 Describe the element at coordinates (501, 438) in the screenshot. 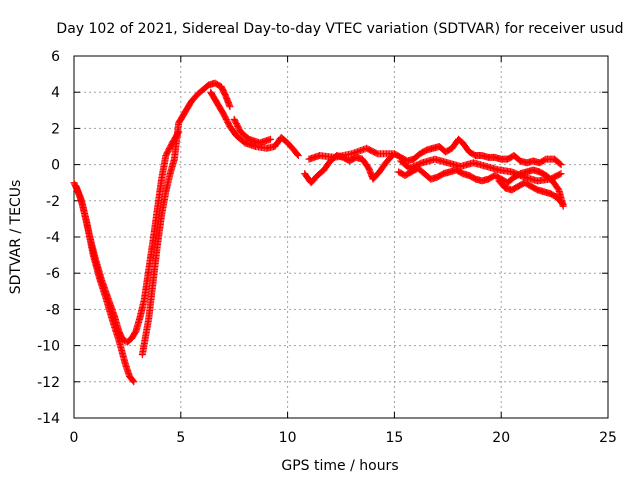

I see `x-tick-label: 20` at that location.